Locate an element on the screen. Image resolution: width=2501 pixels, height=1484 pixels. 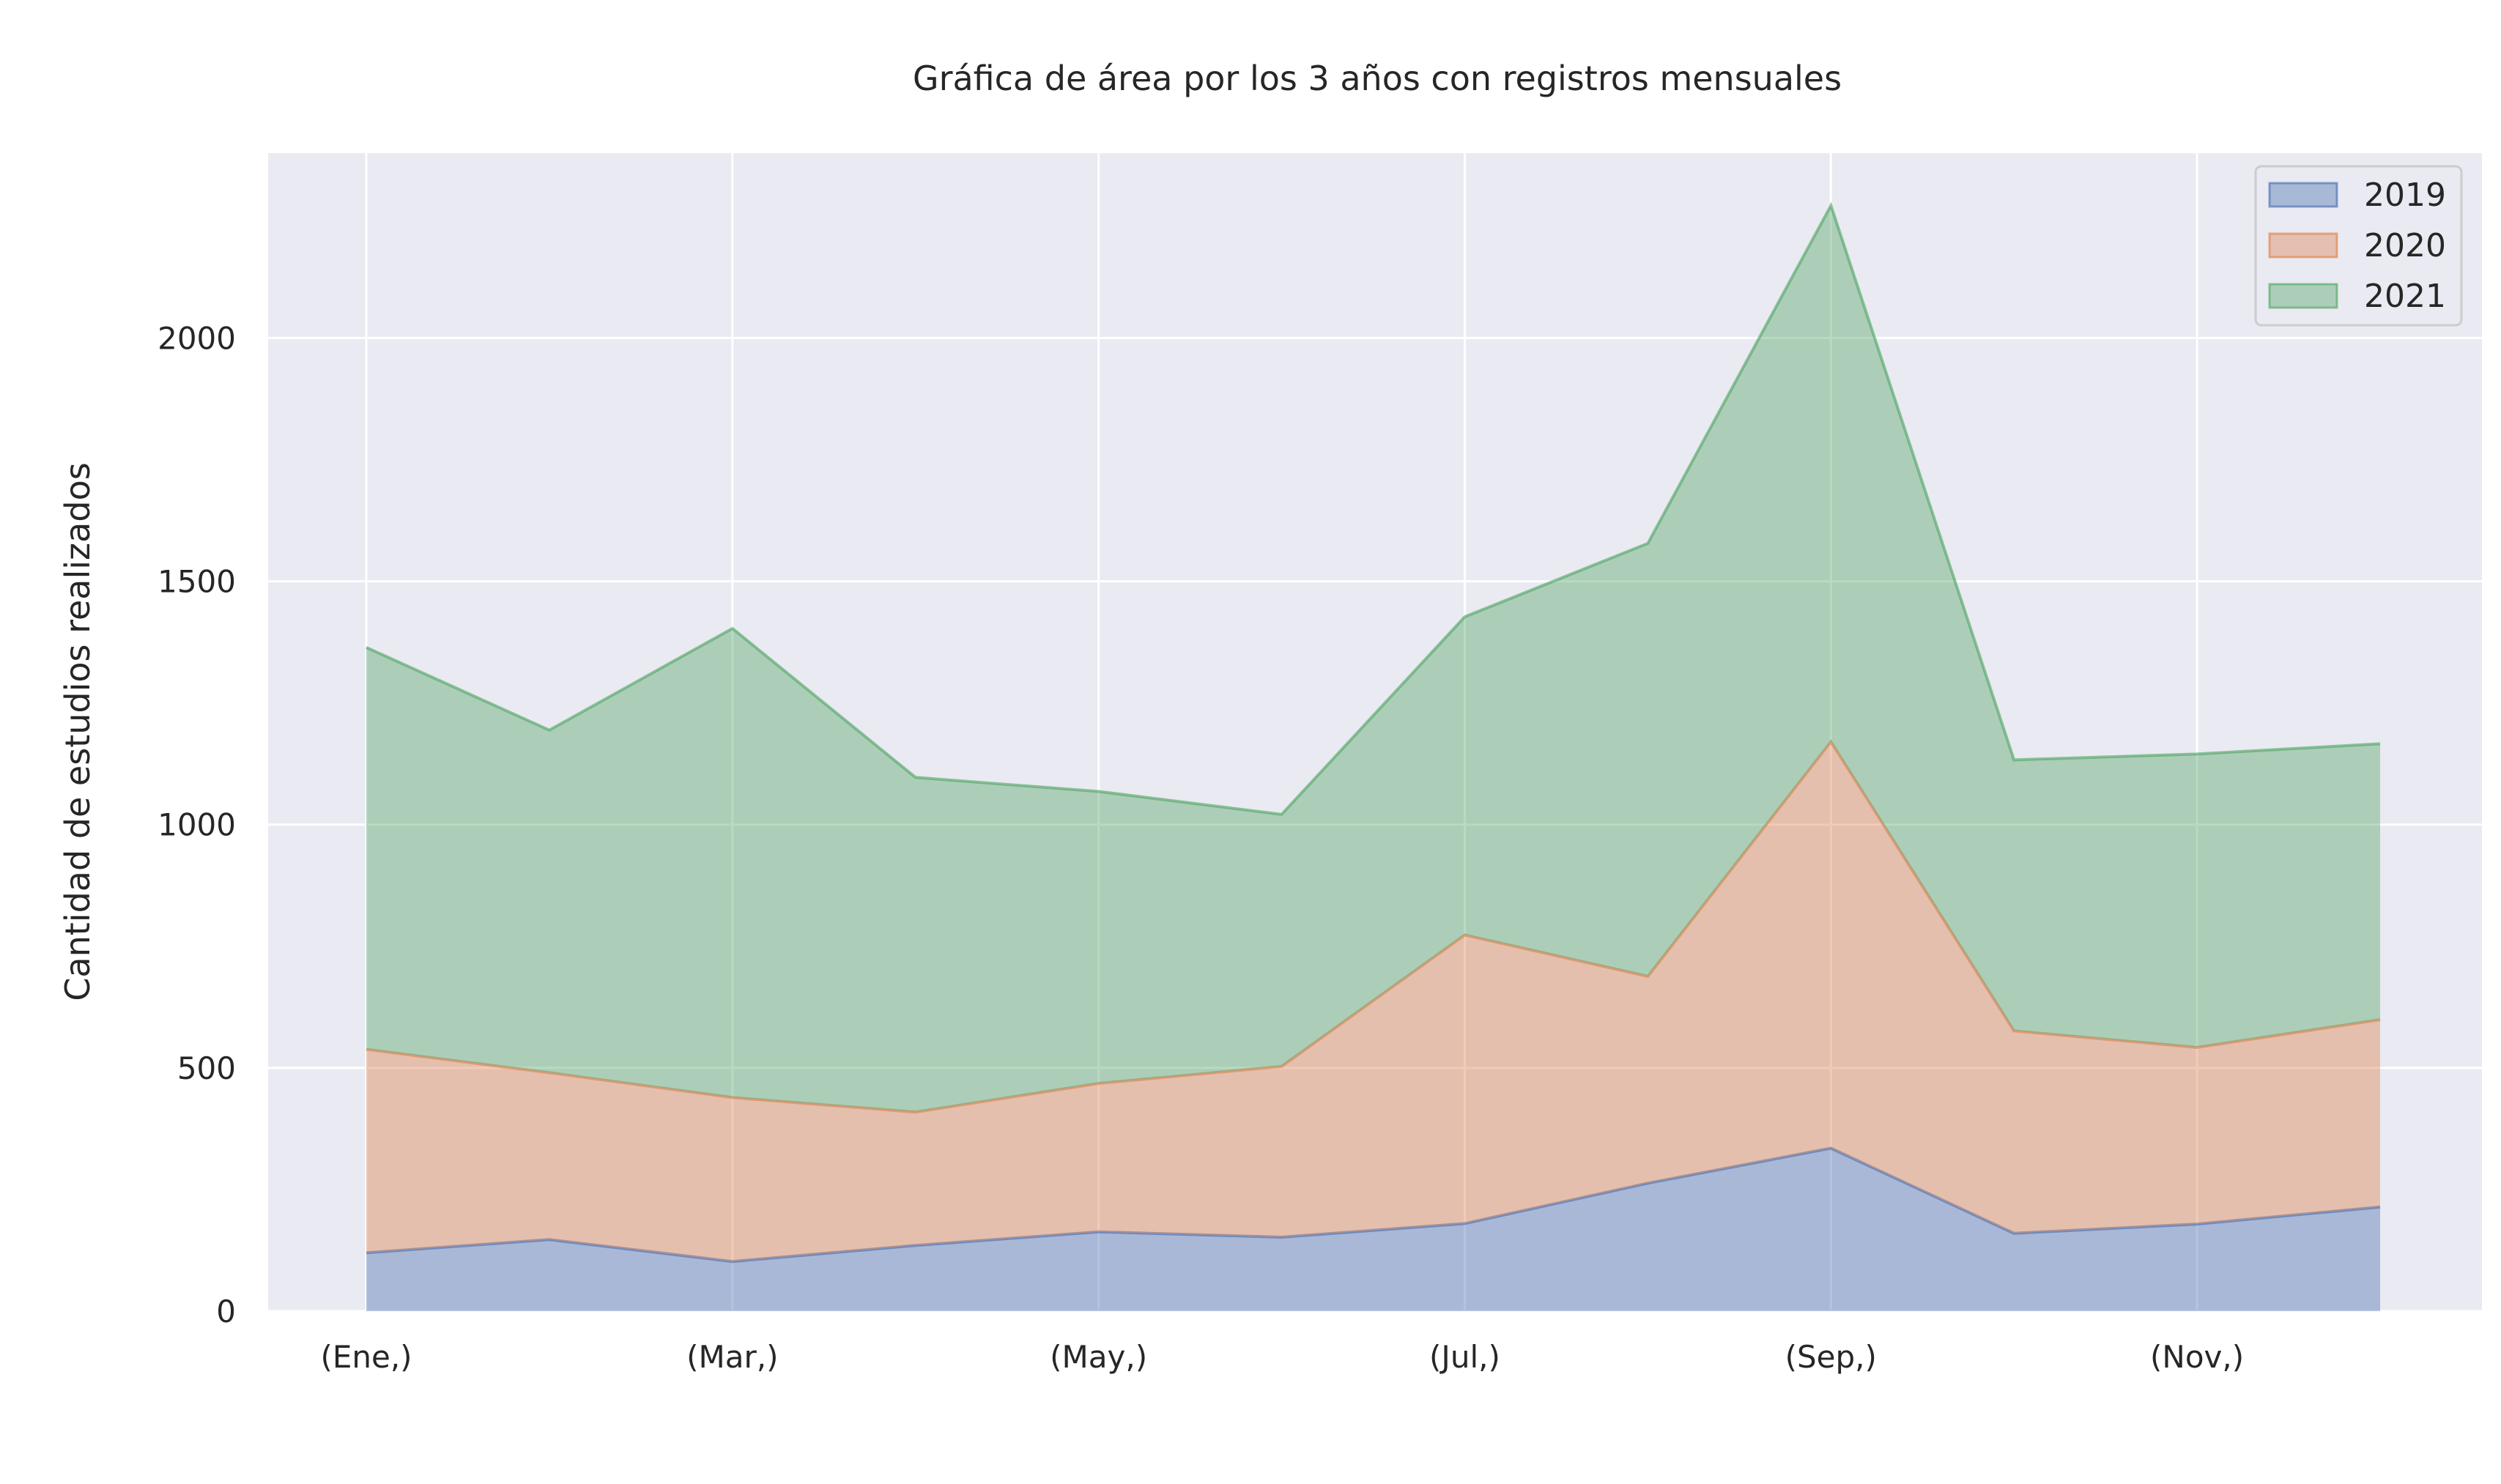
y-axis-ticks: 0 500 1000 1500 2000 is located at coordinates (197, 824).